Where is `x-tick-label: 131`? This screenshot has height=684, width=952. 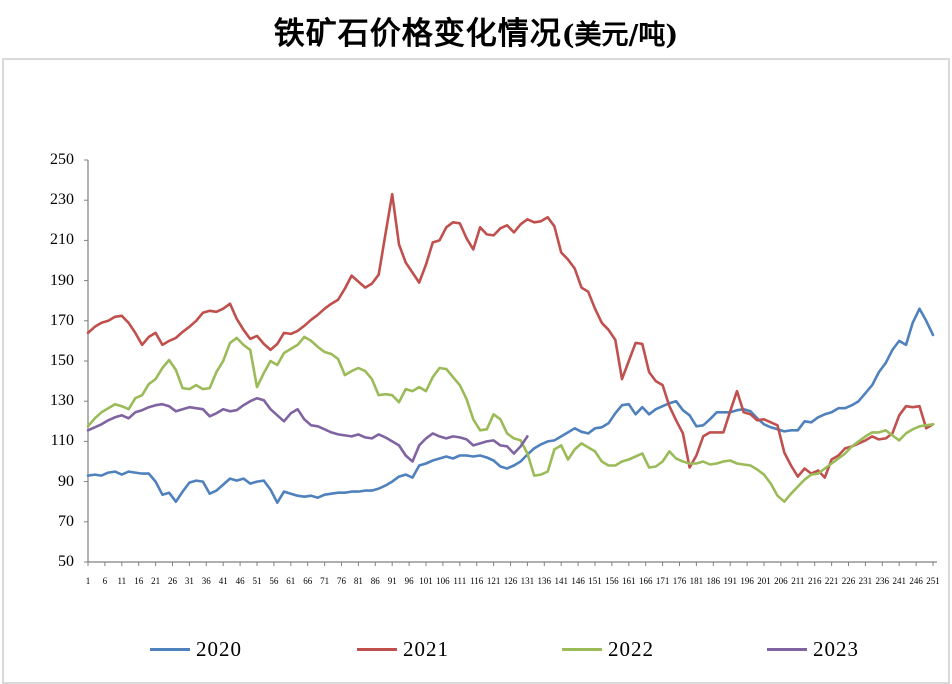
x-tick-label: 131 is located at coordinates (527, 581).